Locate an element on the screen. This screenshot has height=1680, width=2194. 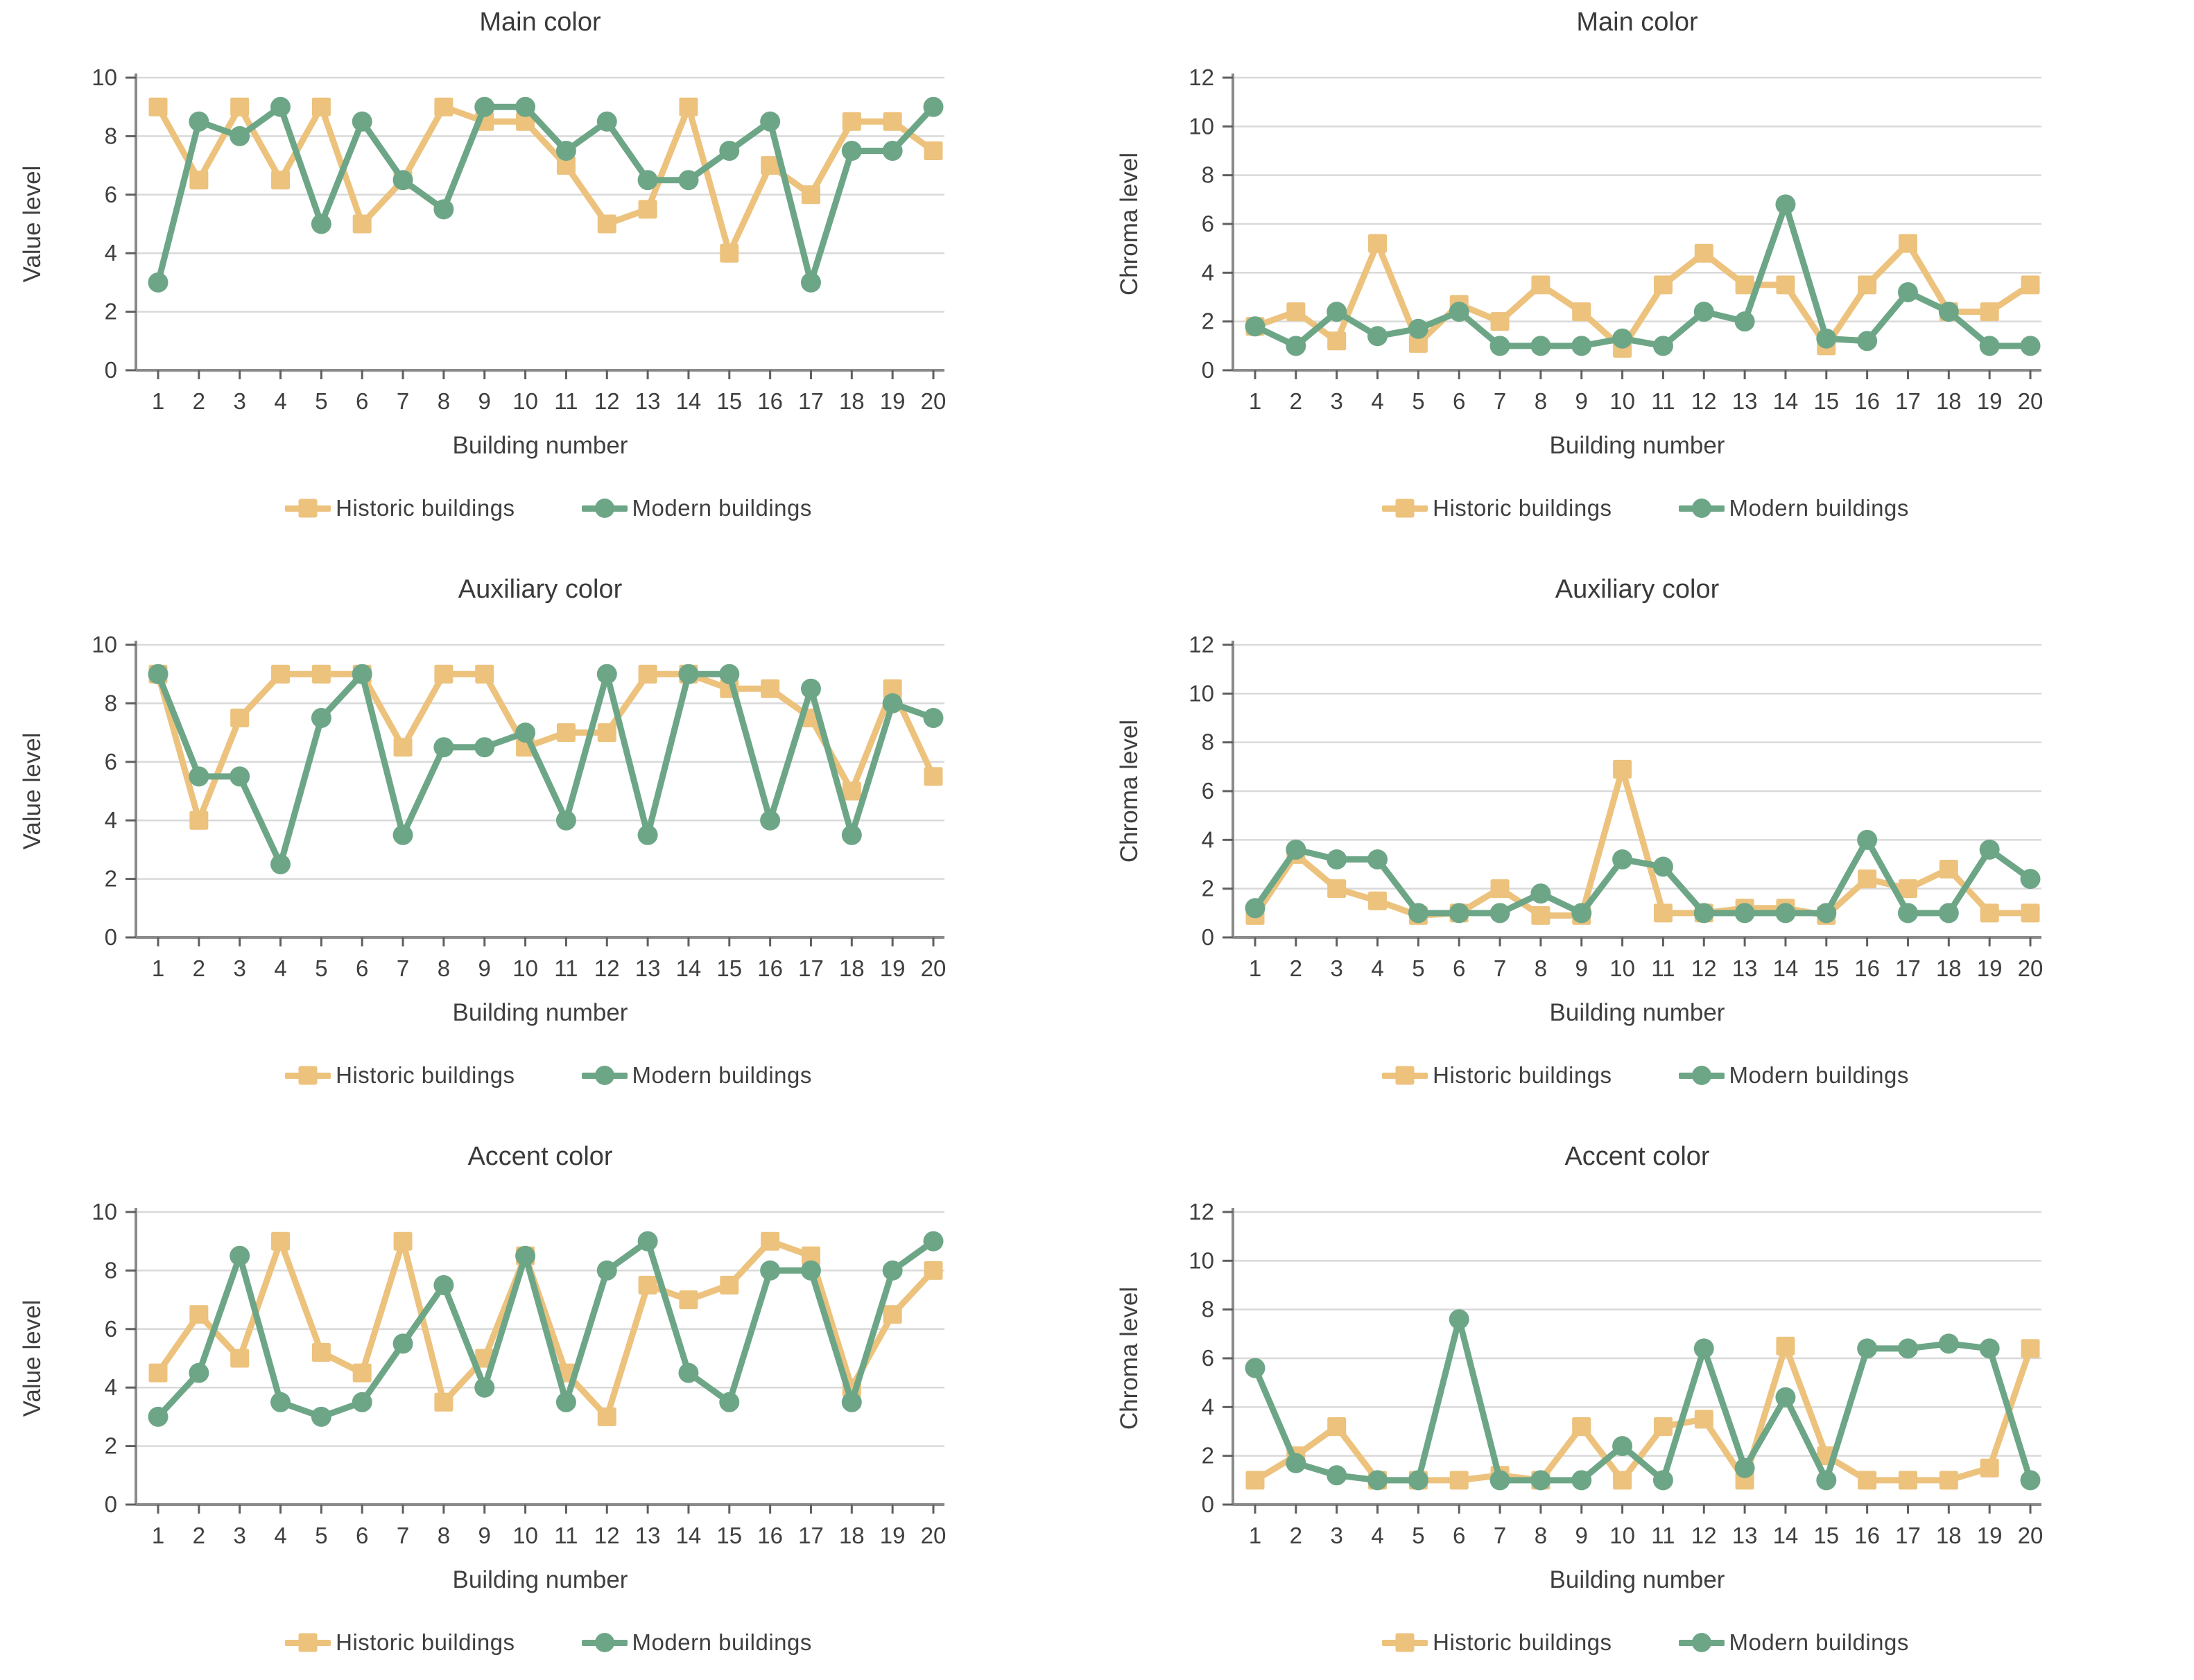
svg-text: 15 is located at coordinates (1826, 968).